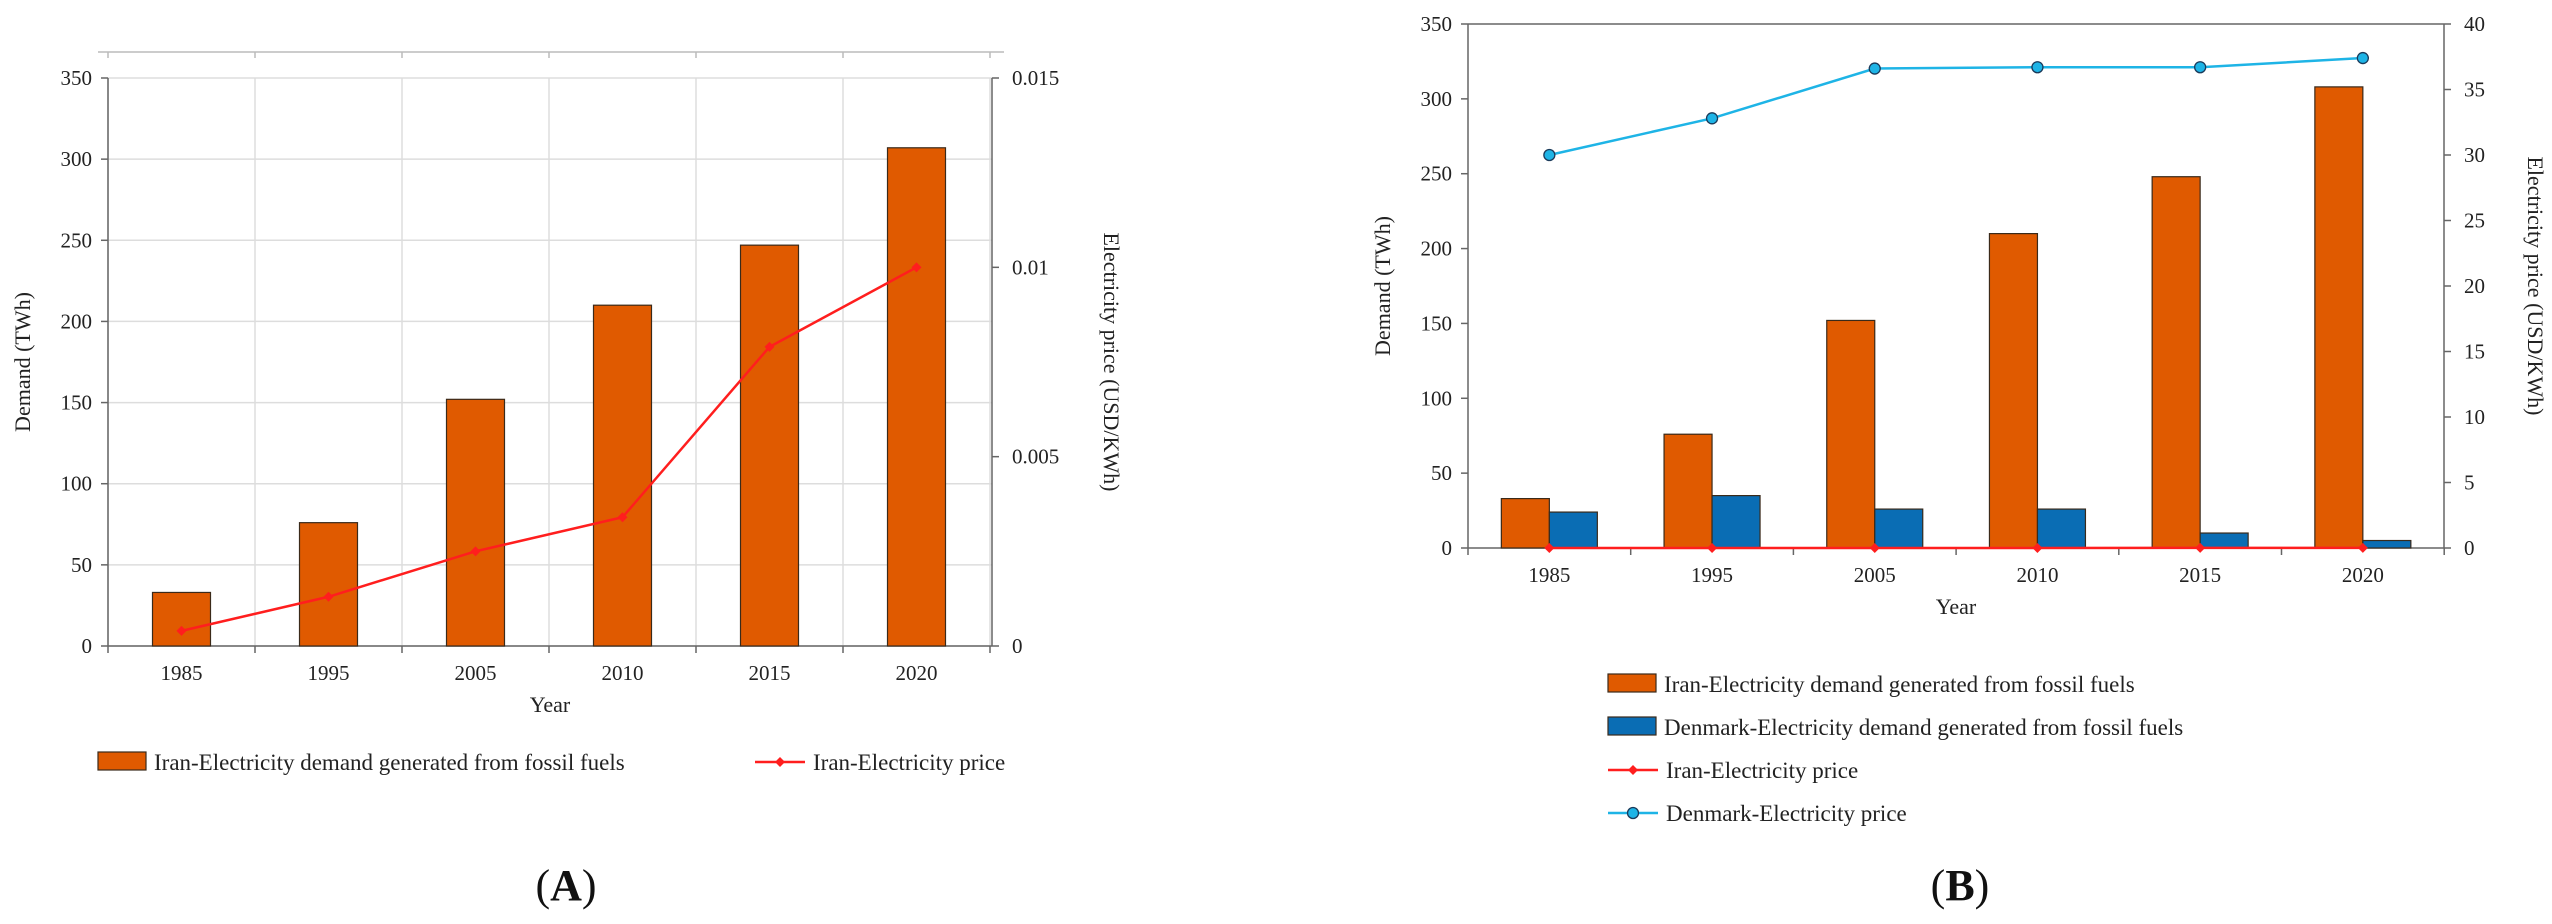 The width and height of the screenshot is (2552, 924). What do you see at coordinates (2474, 90) in the screenshot?
I see `y2-tick-label: 35` at bounding box center [2474, 90].